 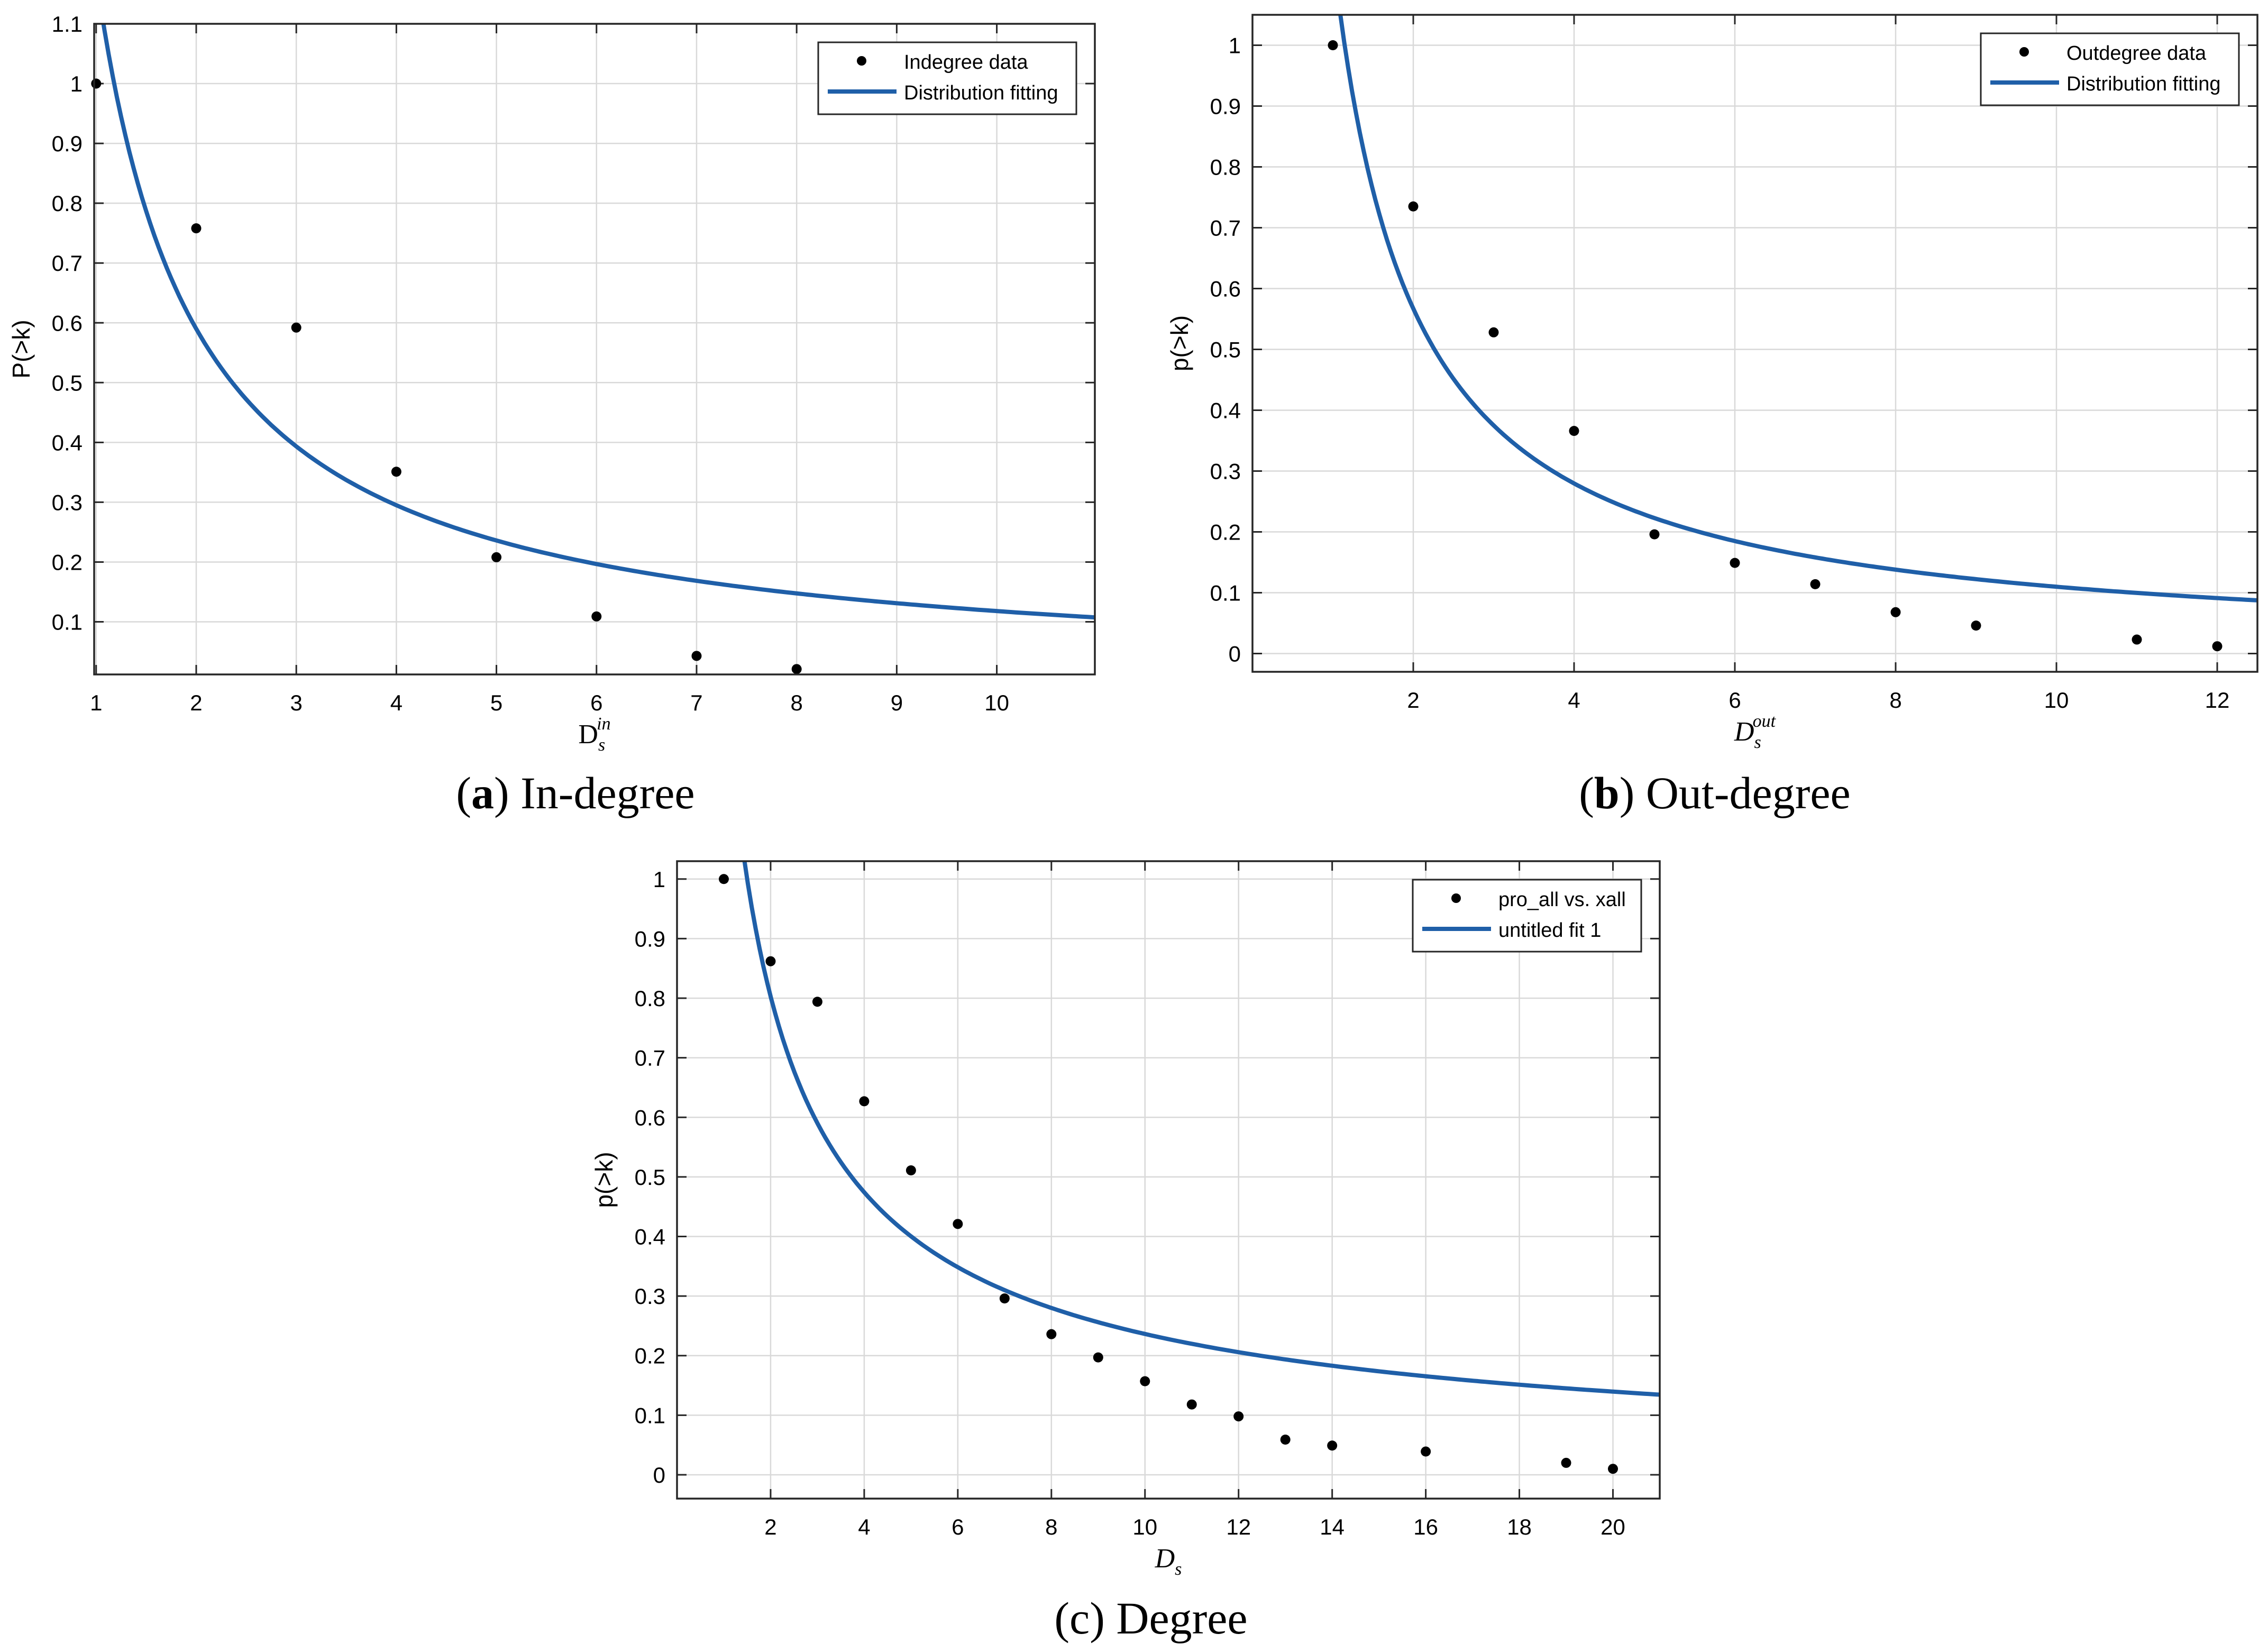 What do you see at coordinates (797, 702) in the screenshot?
I see `x-tick-label: 8` at bounding box center [797, 702].